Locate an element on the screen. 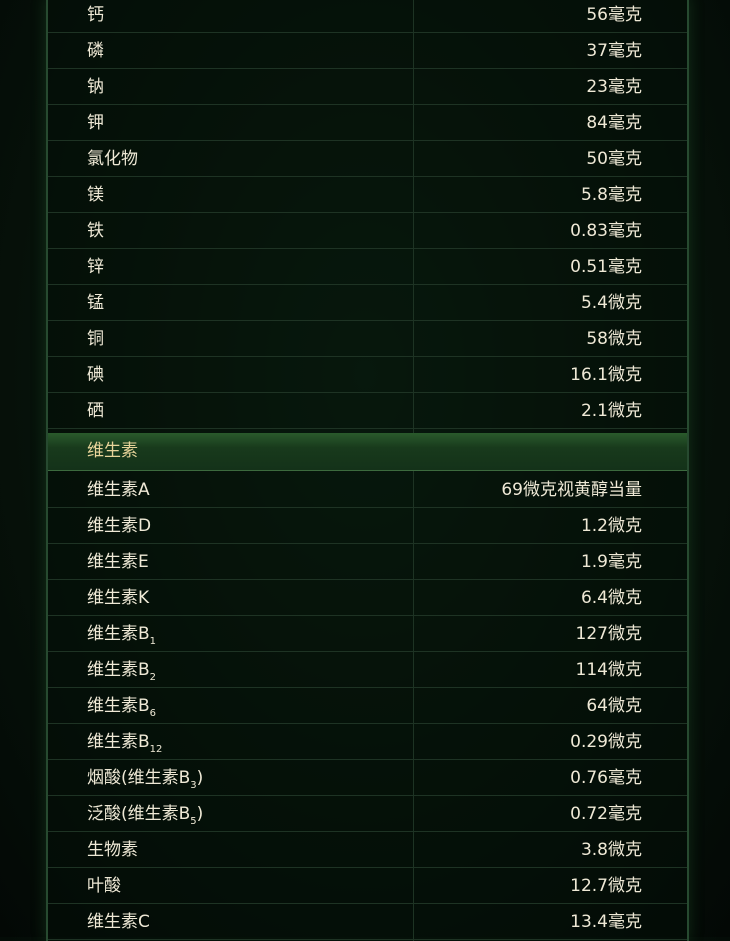 The image size is (730, 941). nutrient-name-text: 维生素A is located at coordinates (118, 490).